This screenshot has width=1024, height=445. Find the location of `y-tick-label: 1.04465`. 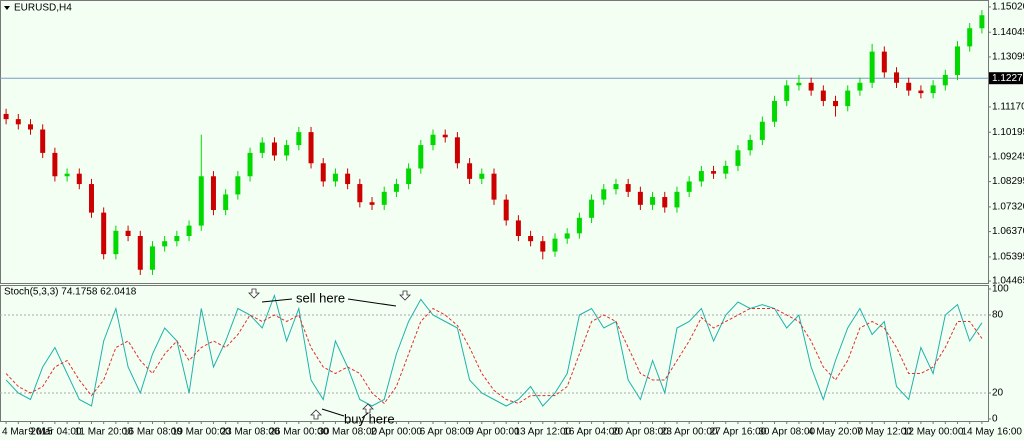

y-tick-label: 1.04465 is located at coordinates (1008, 281).